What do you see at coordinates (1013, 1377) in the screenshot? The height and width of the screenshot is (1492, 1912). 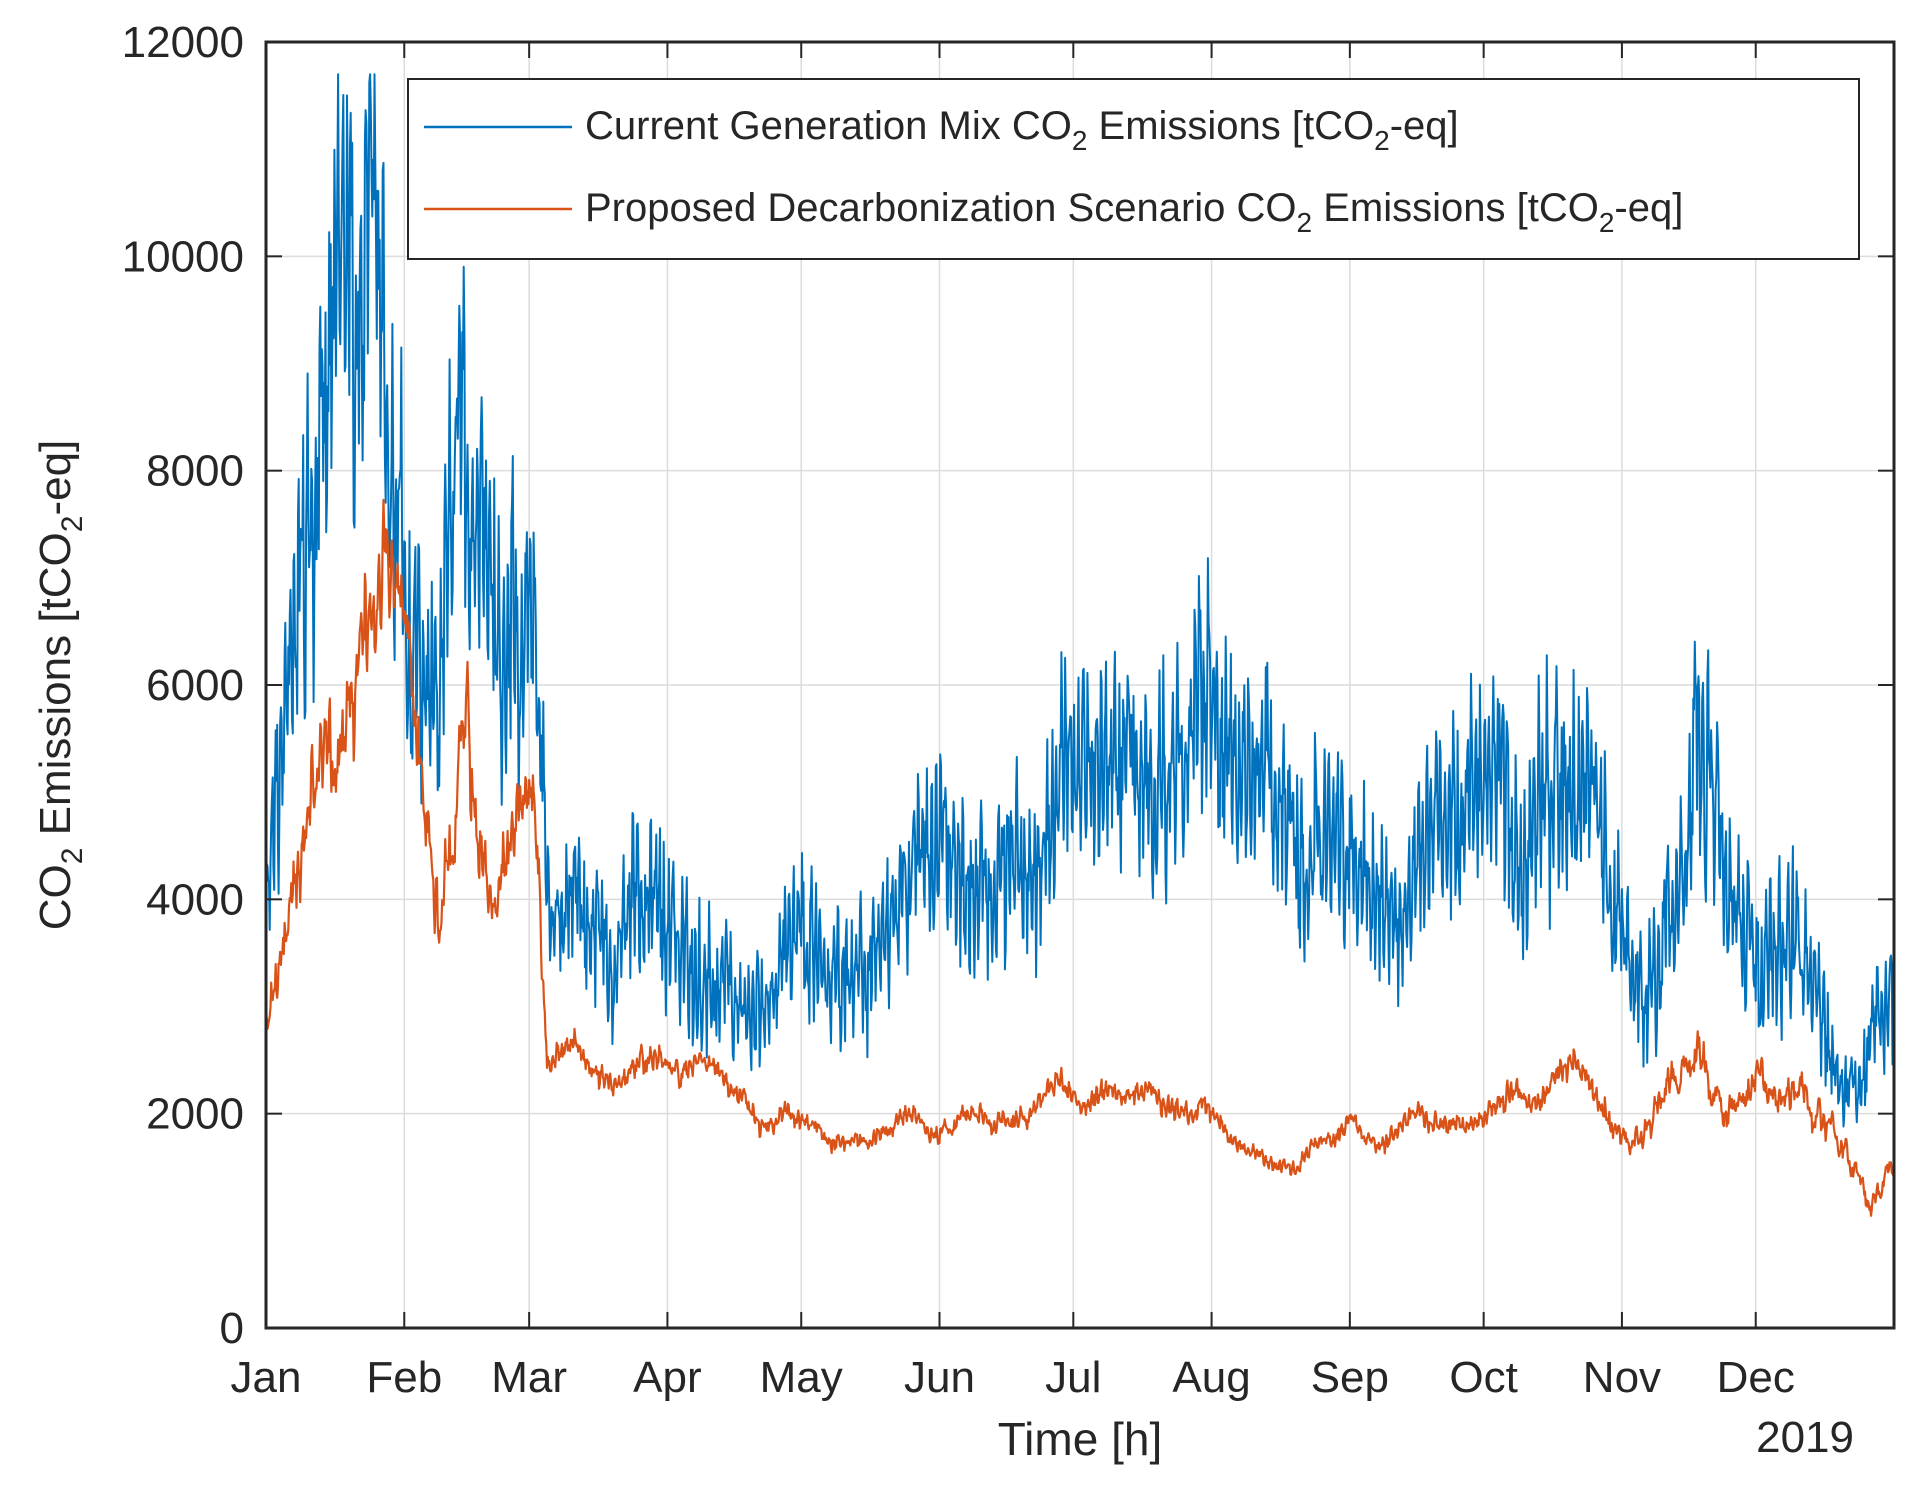 I see `x-tick-labels: Jan Feb Mar Apr May Jun Jul Aug Sep Oct Nov Dec` at bounding box center [1013, 1377].